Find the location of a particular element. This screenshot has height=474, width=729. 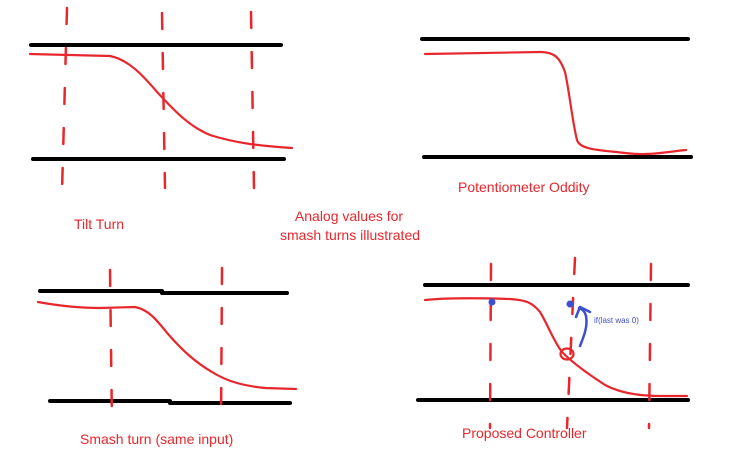

panel-potentiometer-oddity: Potentiometer Oddity is located at coordinates (556, 116).